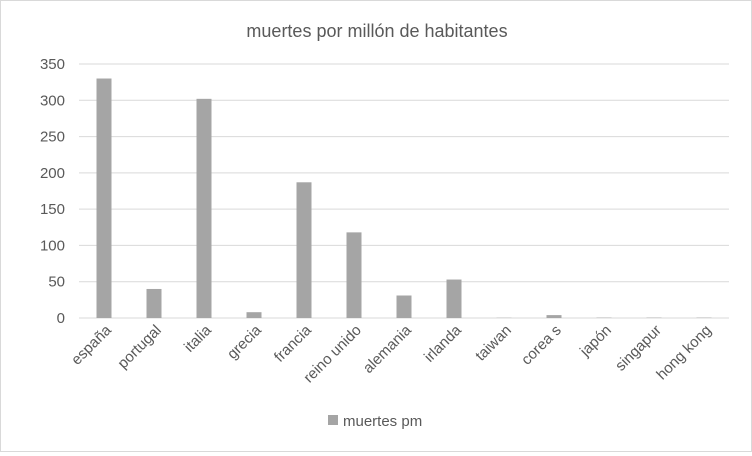  Describe the element at coordinates (388, 349) in the screenshot. I see `x-tick-label: alemania` at that location.